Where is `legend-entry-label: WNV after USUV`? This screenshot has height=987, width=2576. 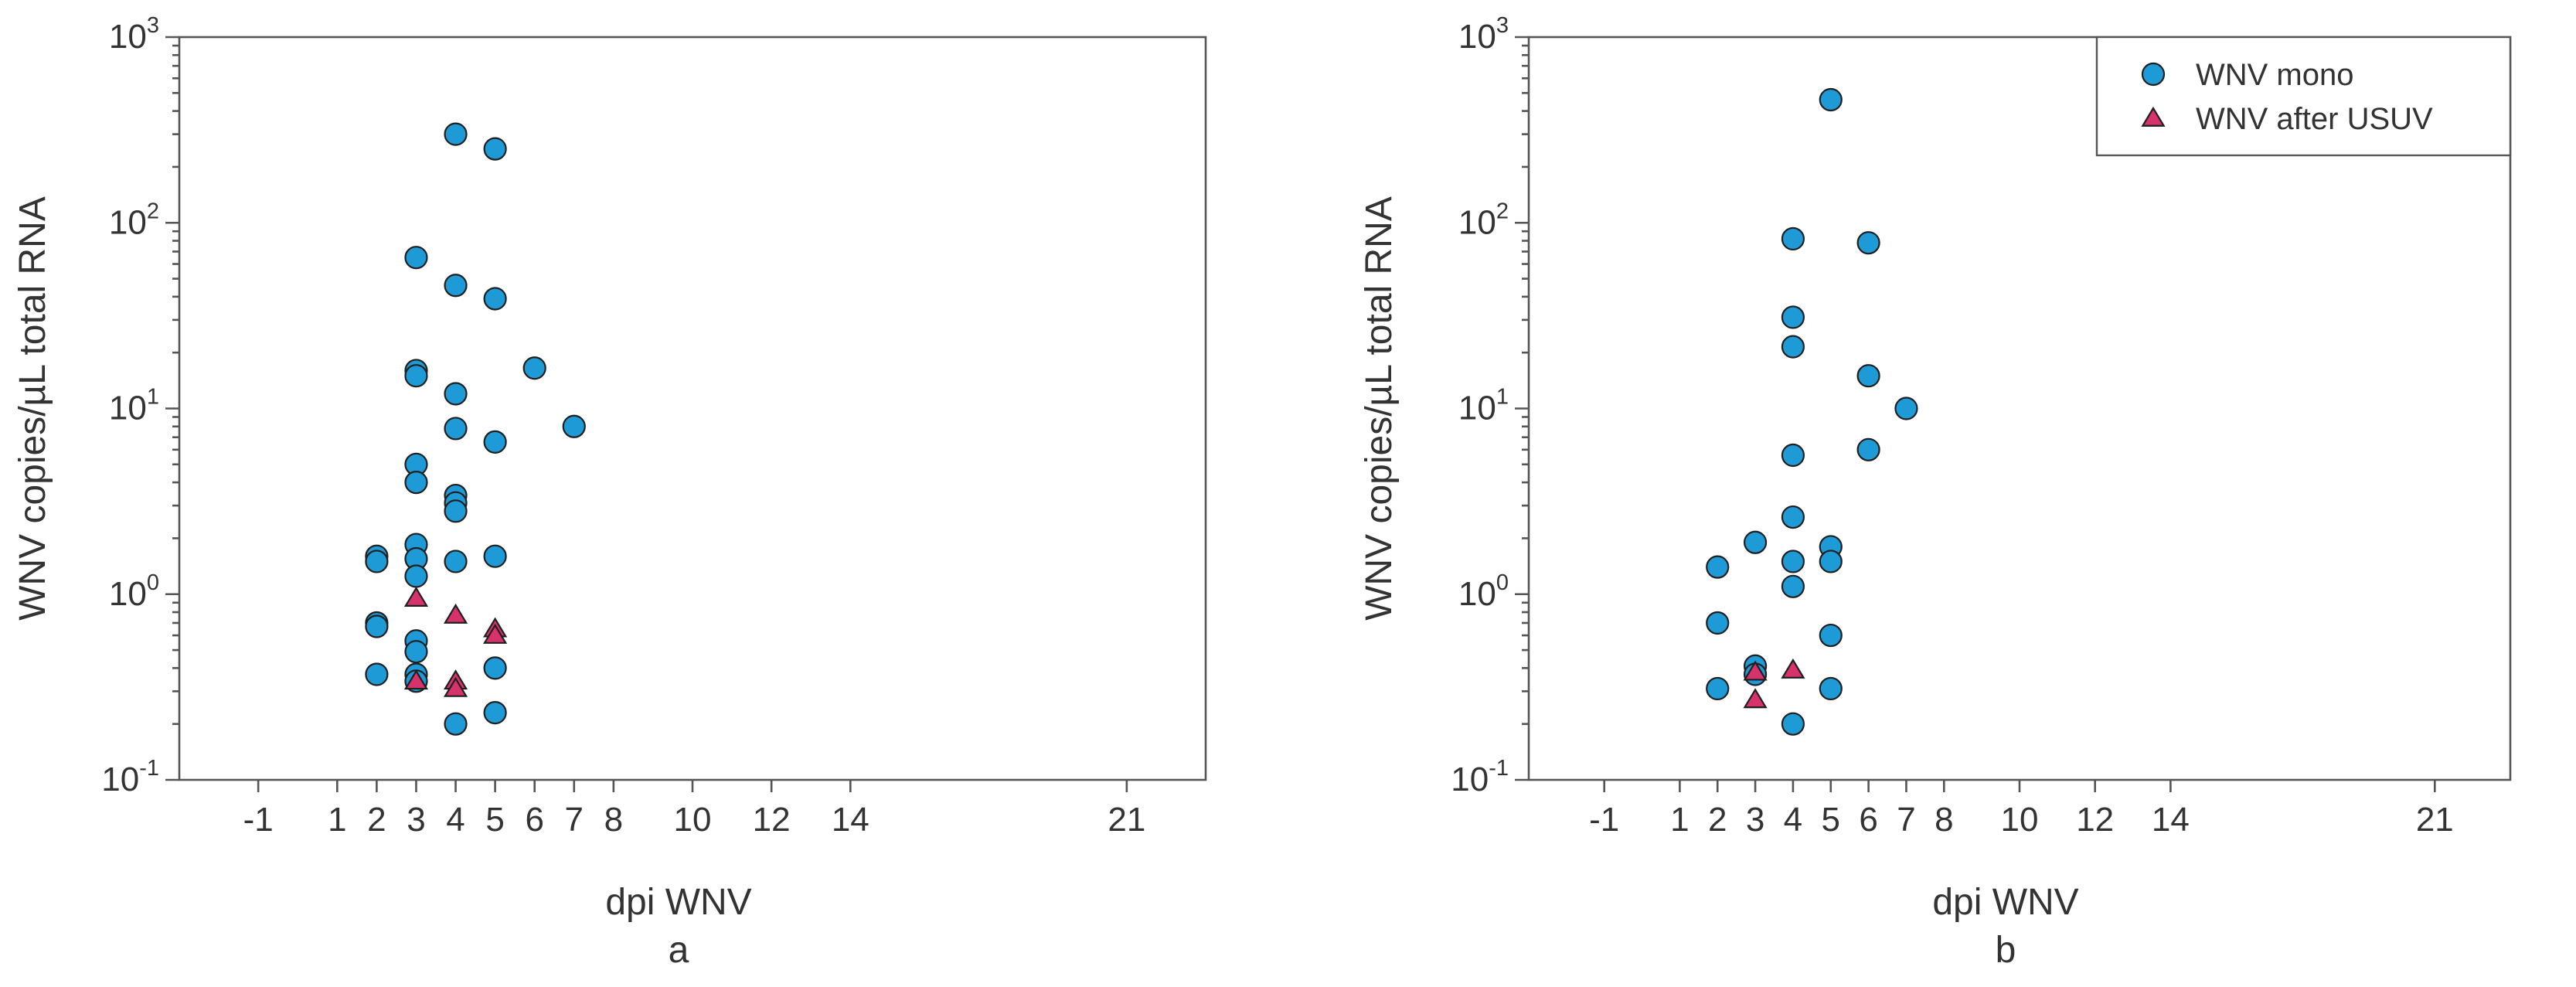 legend-entry-label: WNV after USUV is located at coordinates (2314, 119).